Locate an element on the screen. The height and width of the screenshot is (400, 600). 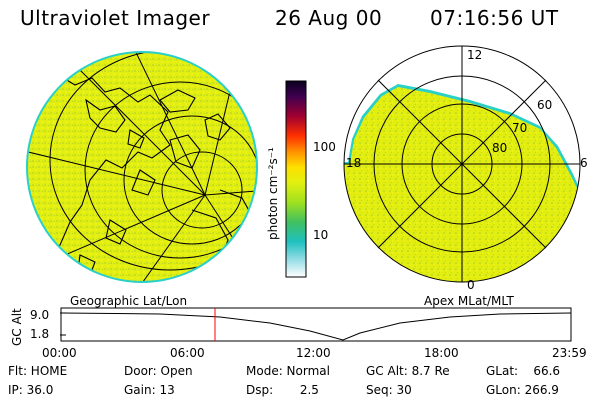
app-title: Ultraviolet Imager is located at coordinates (115, 18).